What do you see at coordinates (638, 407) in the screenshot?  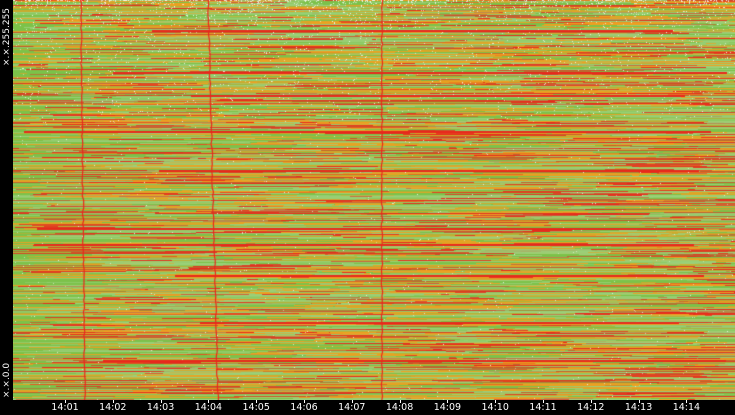 I see `x-tick-label: 14:13` at bounding box center [638, 407].